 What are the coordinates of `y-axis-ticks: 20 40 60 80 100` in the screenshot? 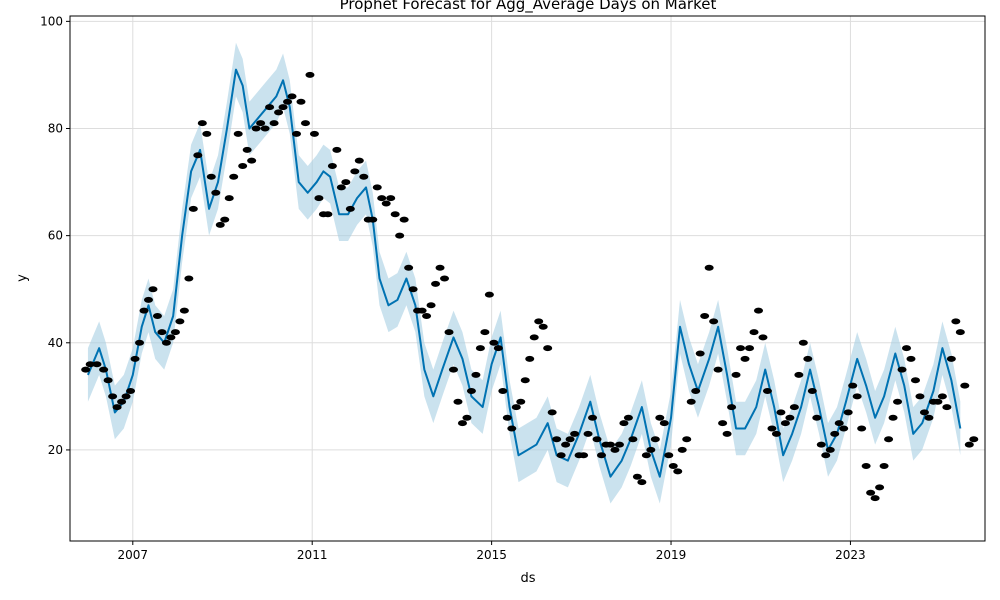 It's located at (55, 235).